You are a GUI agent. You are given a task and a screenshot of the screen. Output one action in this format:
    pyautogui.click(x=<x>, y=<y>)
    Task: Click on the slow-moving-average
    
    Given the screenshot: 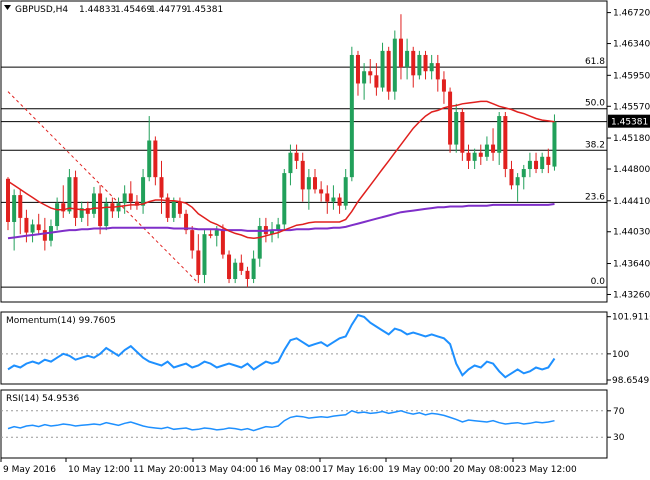 What is the action you would take?
    pyautogui.click(x=281, y=221)
    